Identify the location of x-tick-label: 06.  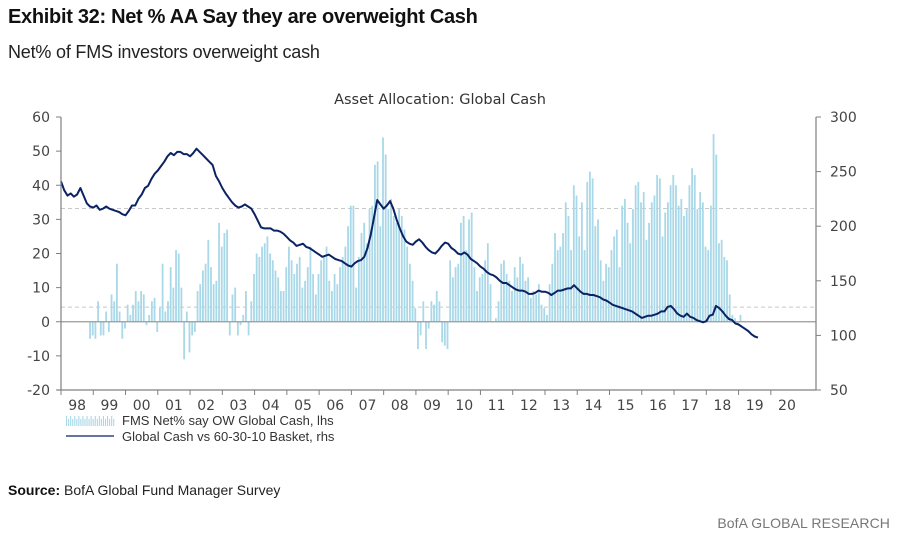
(335, 406).